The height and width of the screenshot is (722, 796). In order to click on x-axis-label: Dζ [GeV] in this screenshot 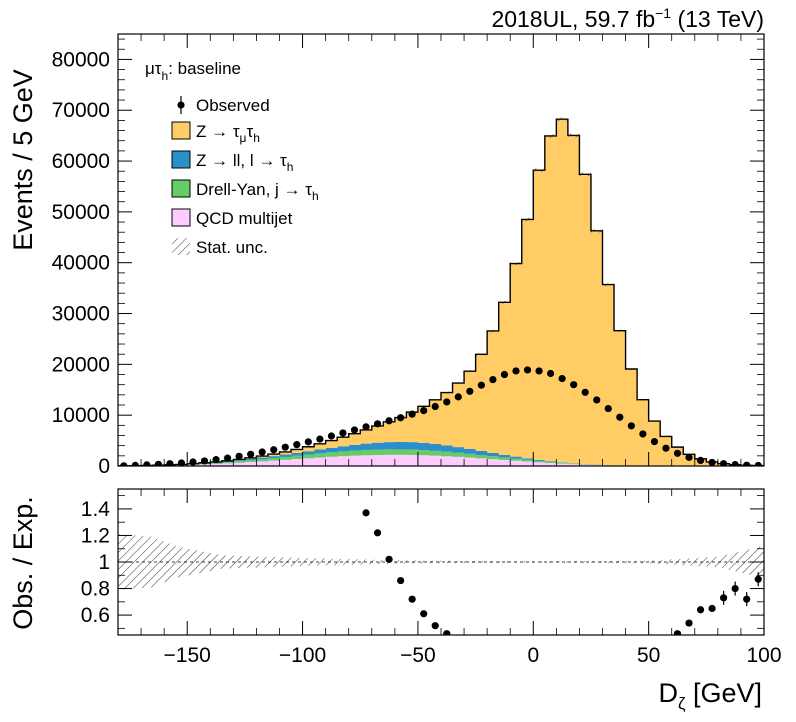, I will do `click(710, 695)`.